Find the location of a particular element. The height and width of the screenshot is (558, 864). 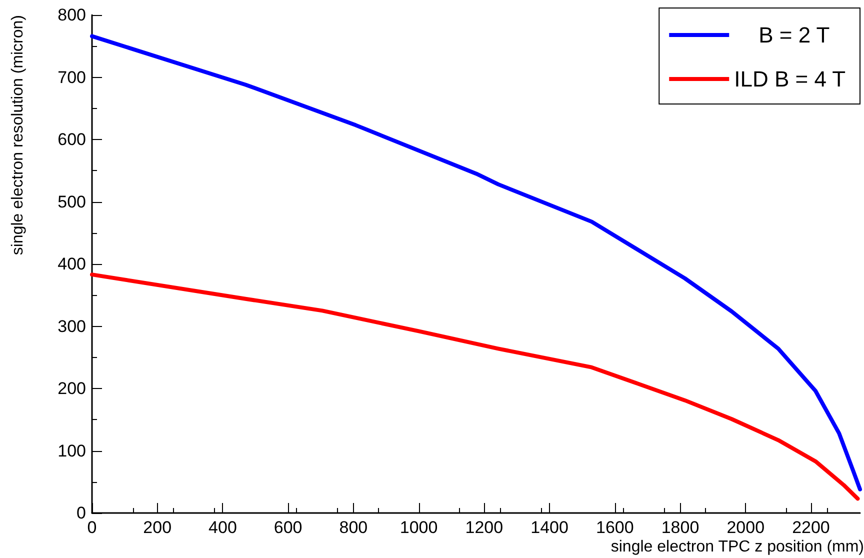

legend-label: B = 2 T is located at coordinates (782, 35).